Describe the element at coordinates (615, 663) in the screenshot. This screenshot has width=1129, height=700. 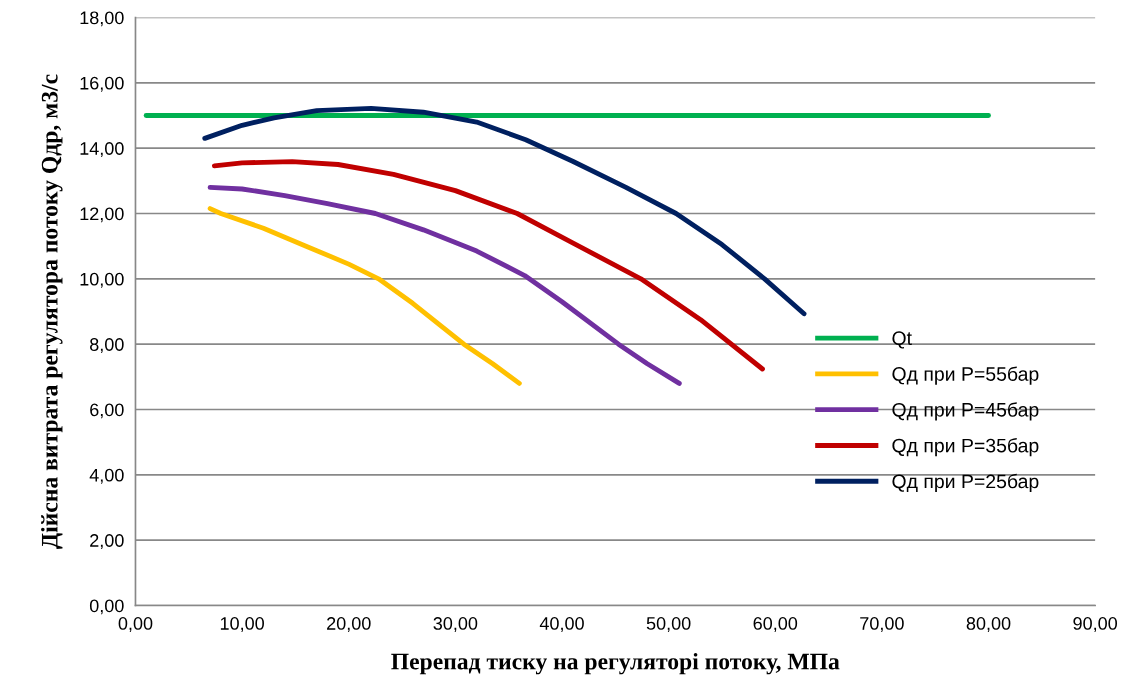
I see `x-axis-title: Перепад тиску на регуляторі потоку, МПа` at that location.